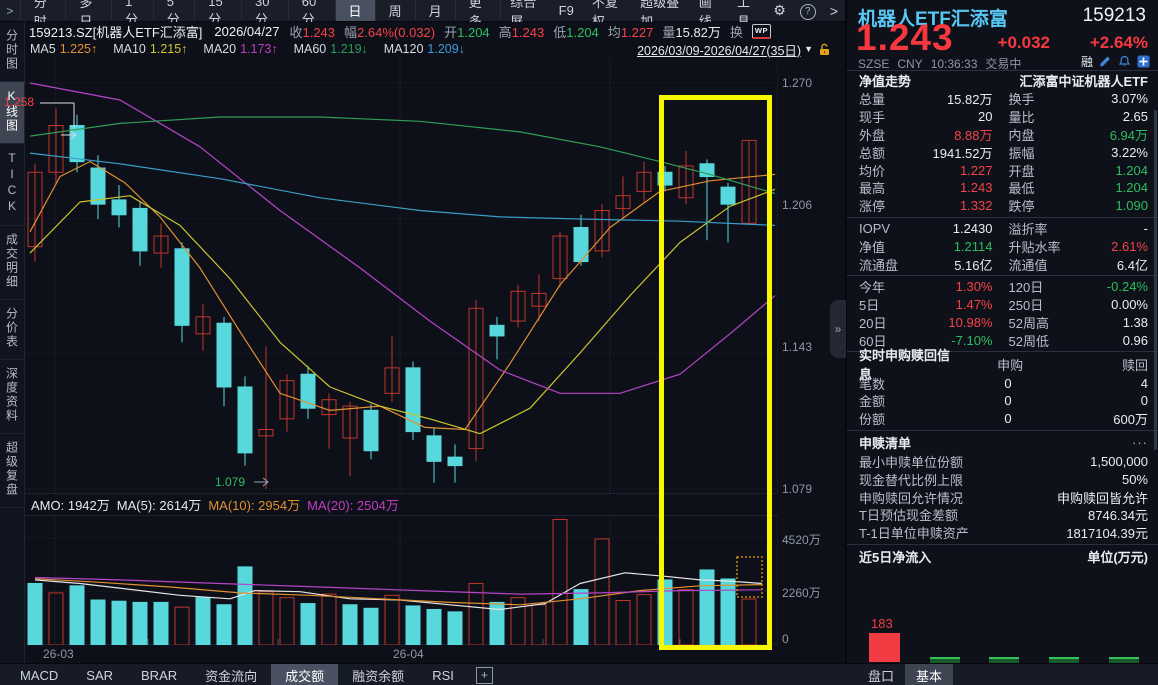 This screenshot has width=1158, height=685. What do you see at coordinates (1003, 305) in the screenshot?
I see `stat-row: 5日 1.47% 250日 0.00%` at bounding box center [1003, 305].